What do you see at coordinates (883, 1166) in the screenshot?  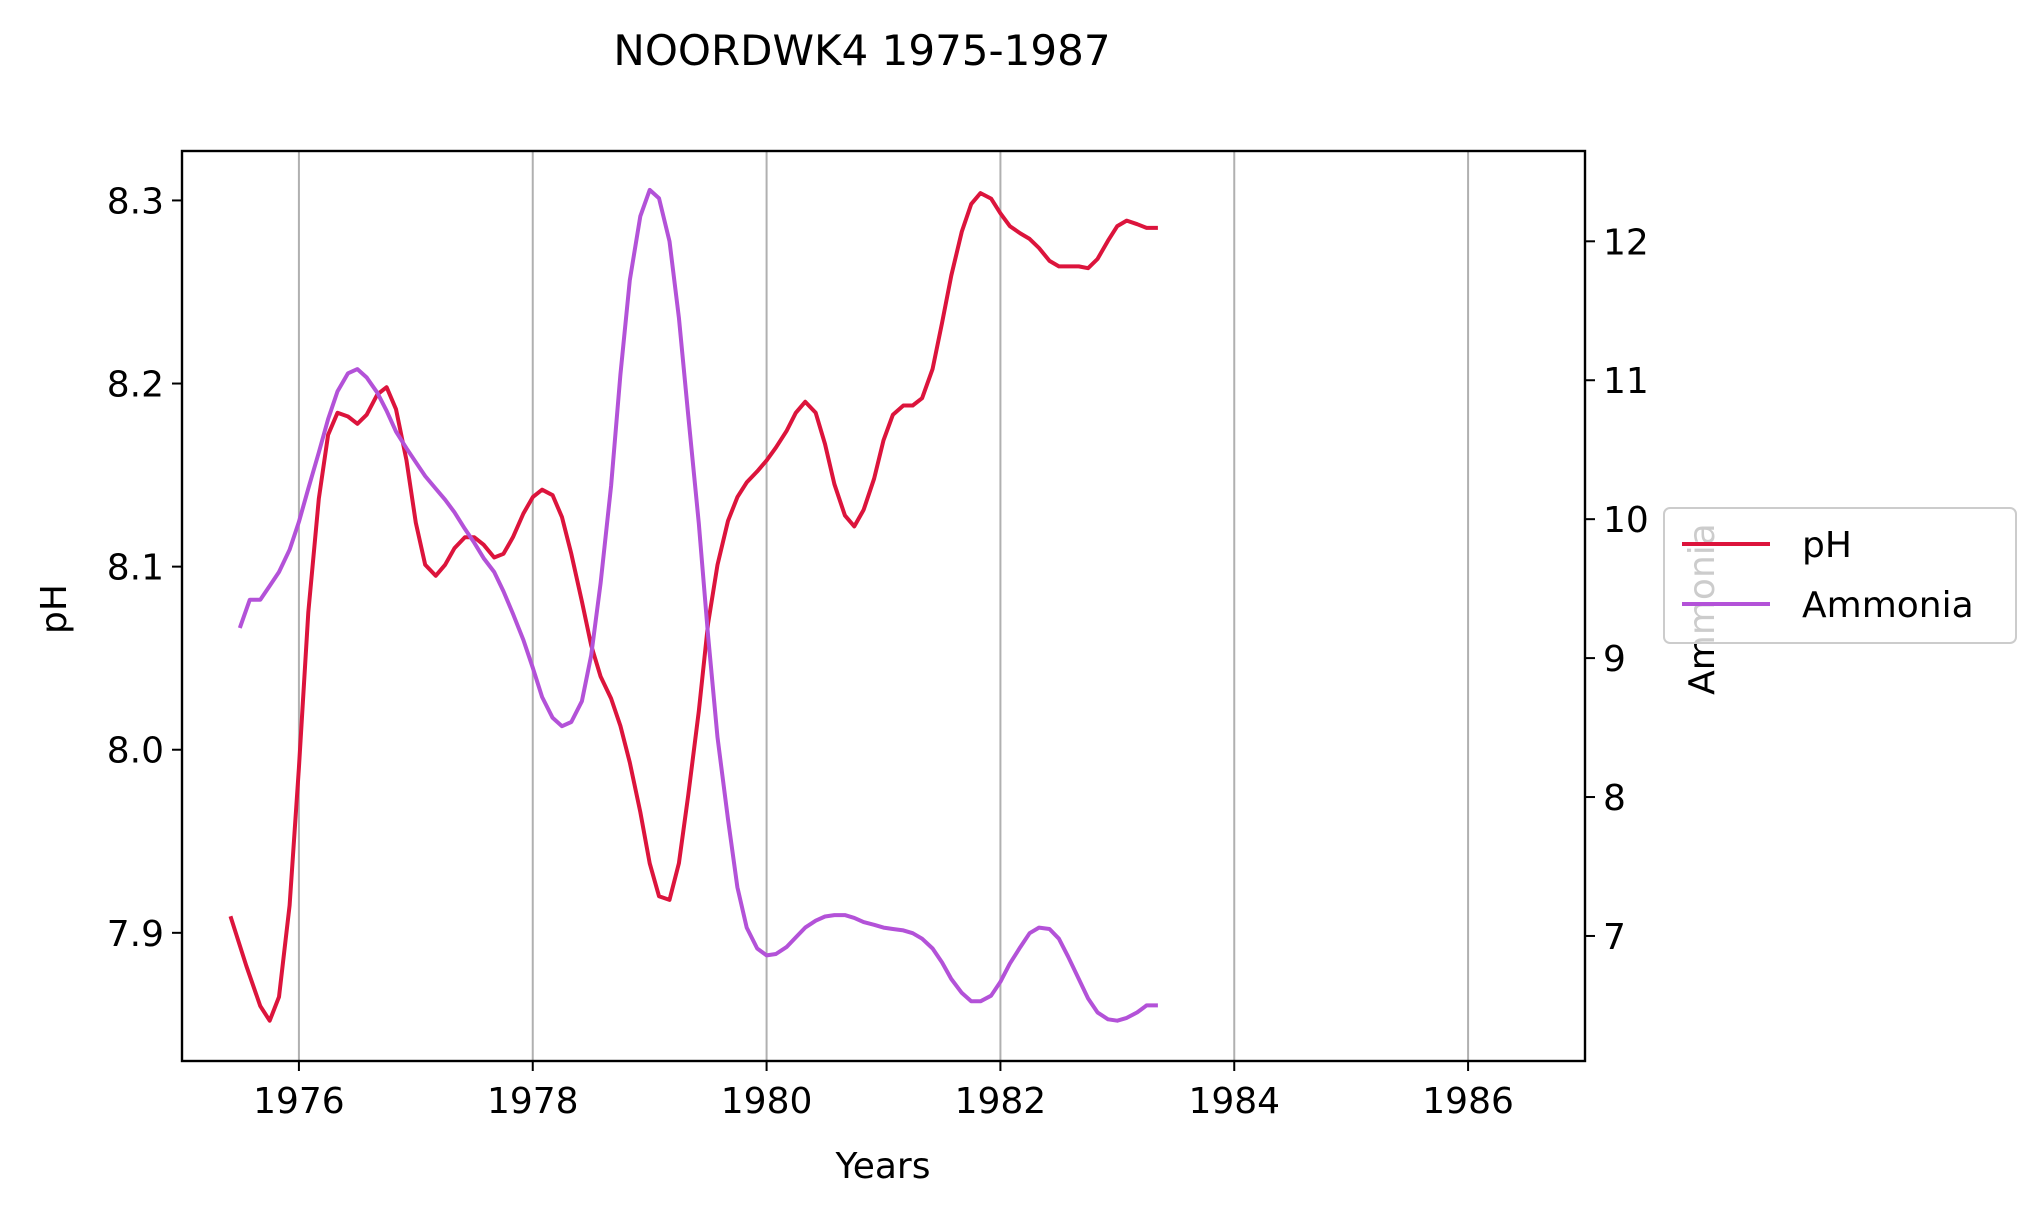 I see `x-axis-title: Years` at bounding box center [883, 1166].